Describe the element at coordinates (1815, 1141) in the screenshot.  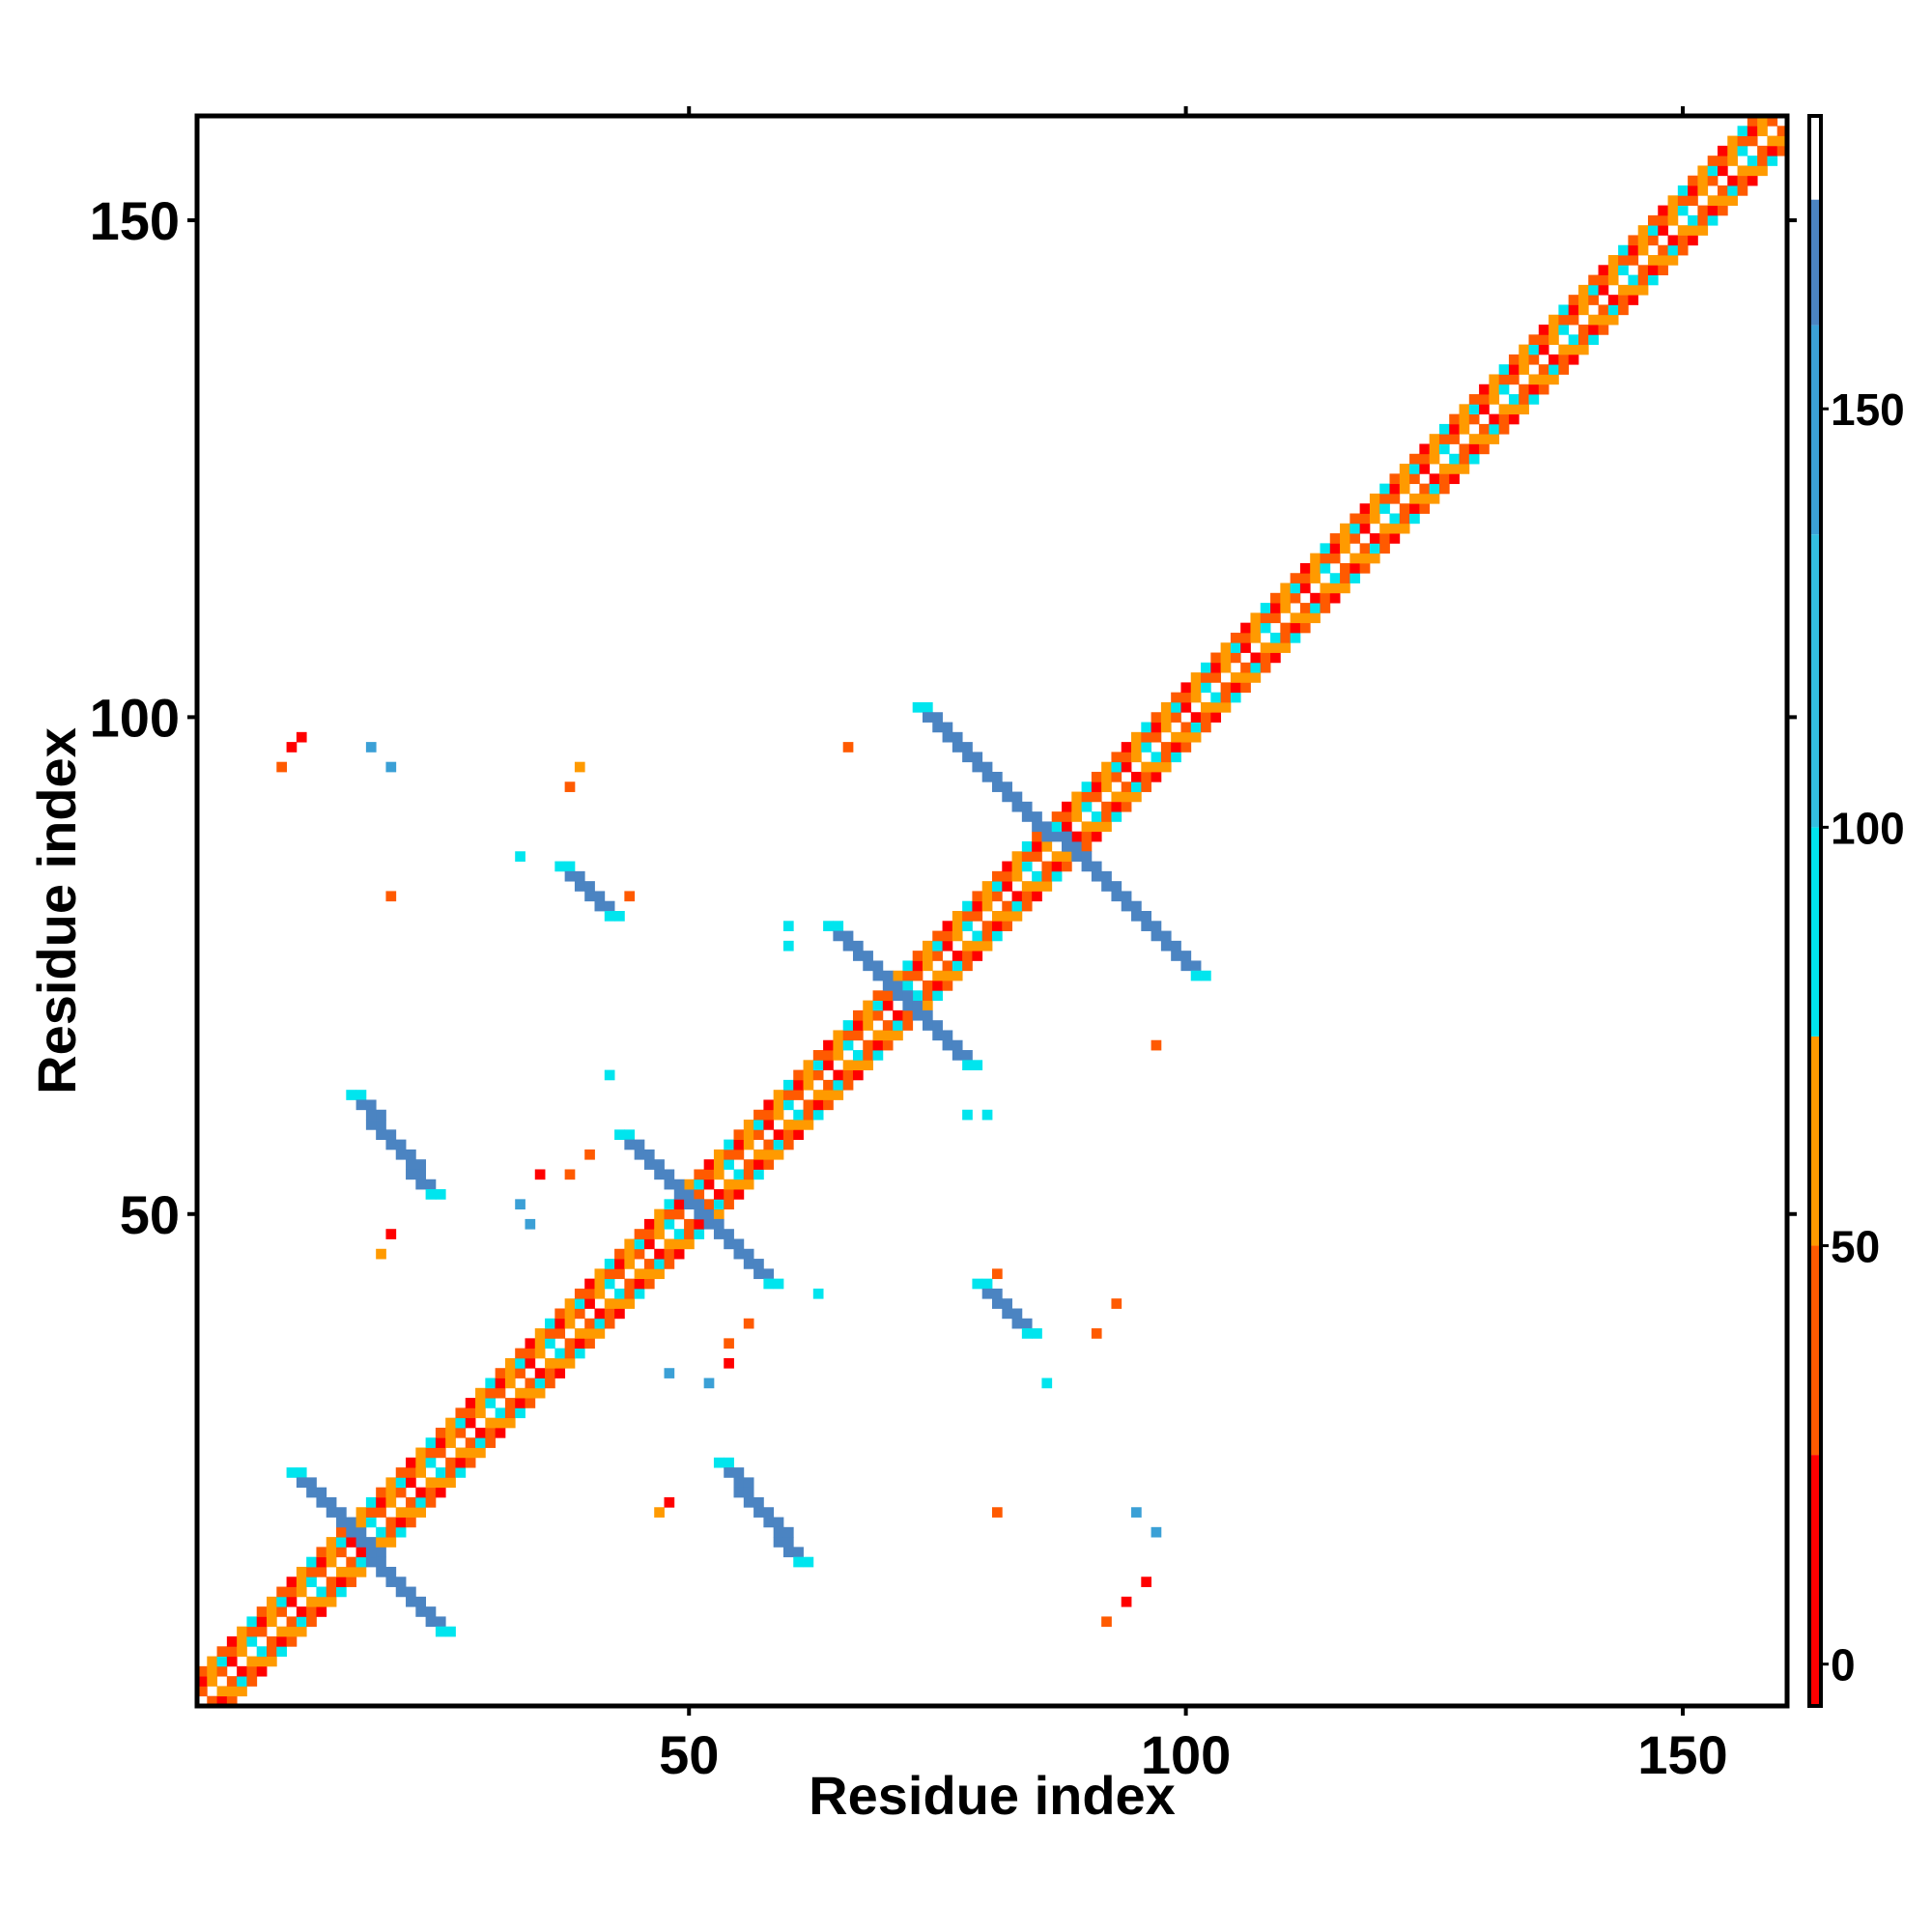
I see `colorbar-band` at that location.